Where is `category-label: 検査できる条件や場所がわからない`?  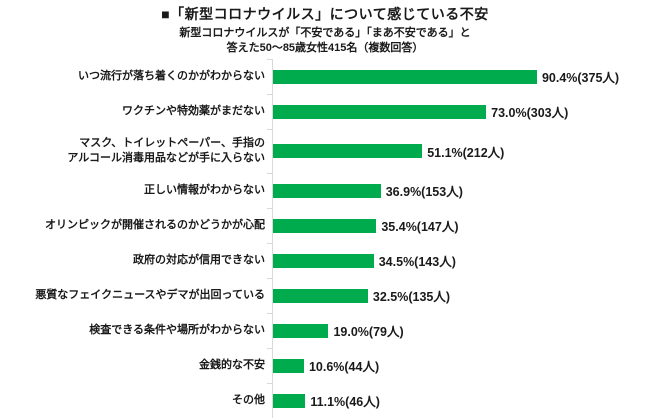
category-label: 検査できる条件や場所がわからない is located at coordinates (177, 330).